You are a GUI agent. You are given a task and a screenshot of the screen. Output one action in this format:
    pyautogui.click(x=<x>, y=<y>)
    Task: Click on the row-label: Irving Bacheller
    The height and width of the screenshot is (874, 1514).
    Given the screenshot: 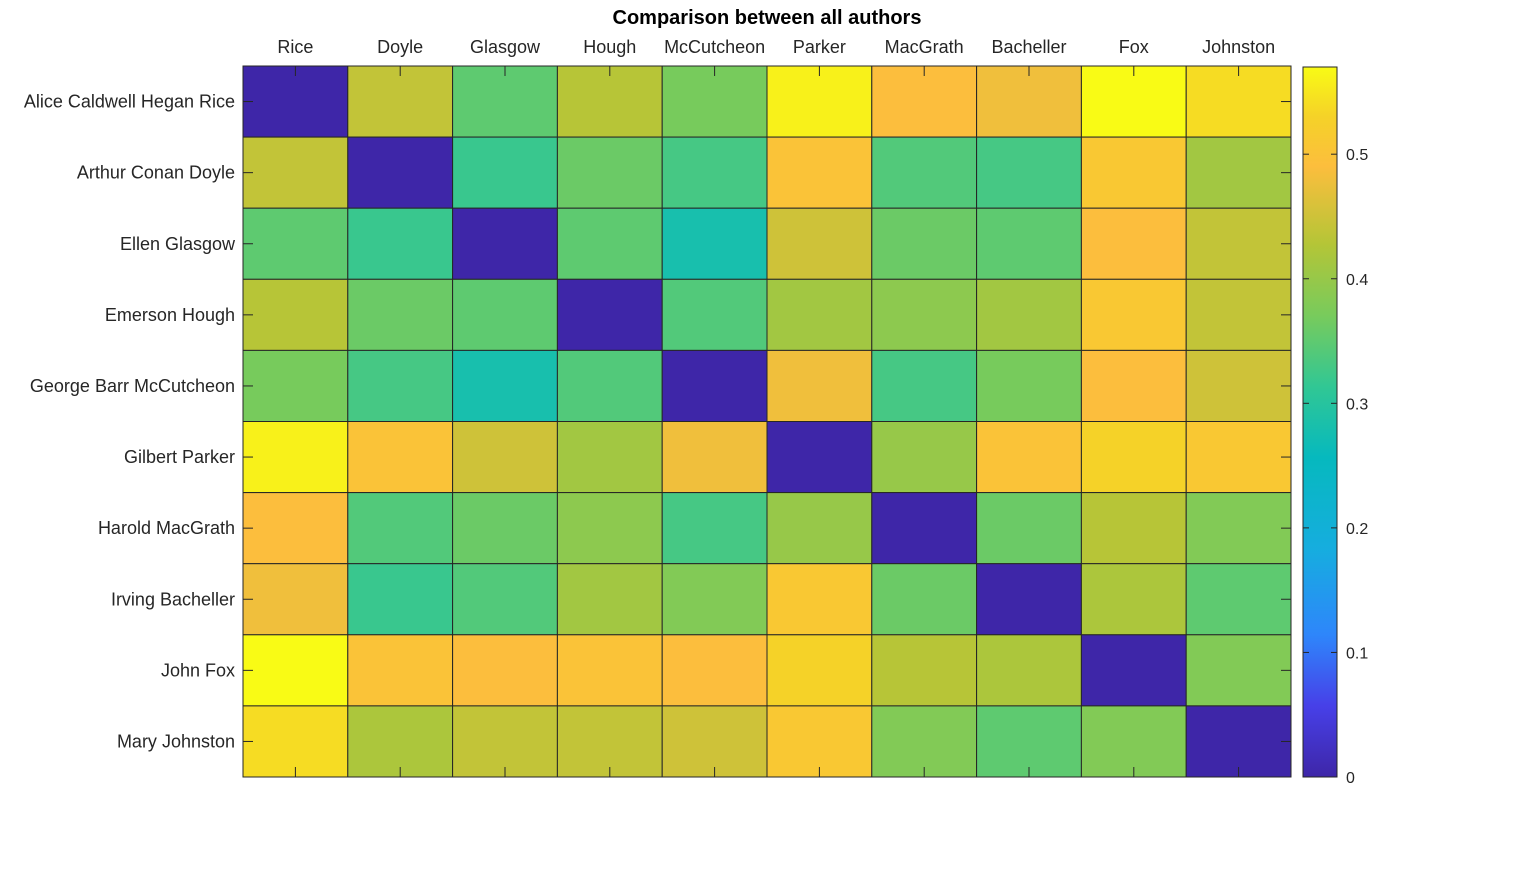 What is the action you would take?
    pyautogui.click(x=173, y=599)
    